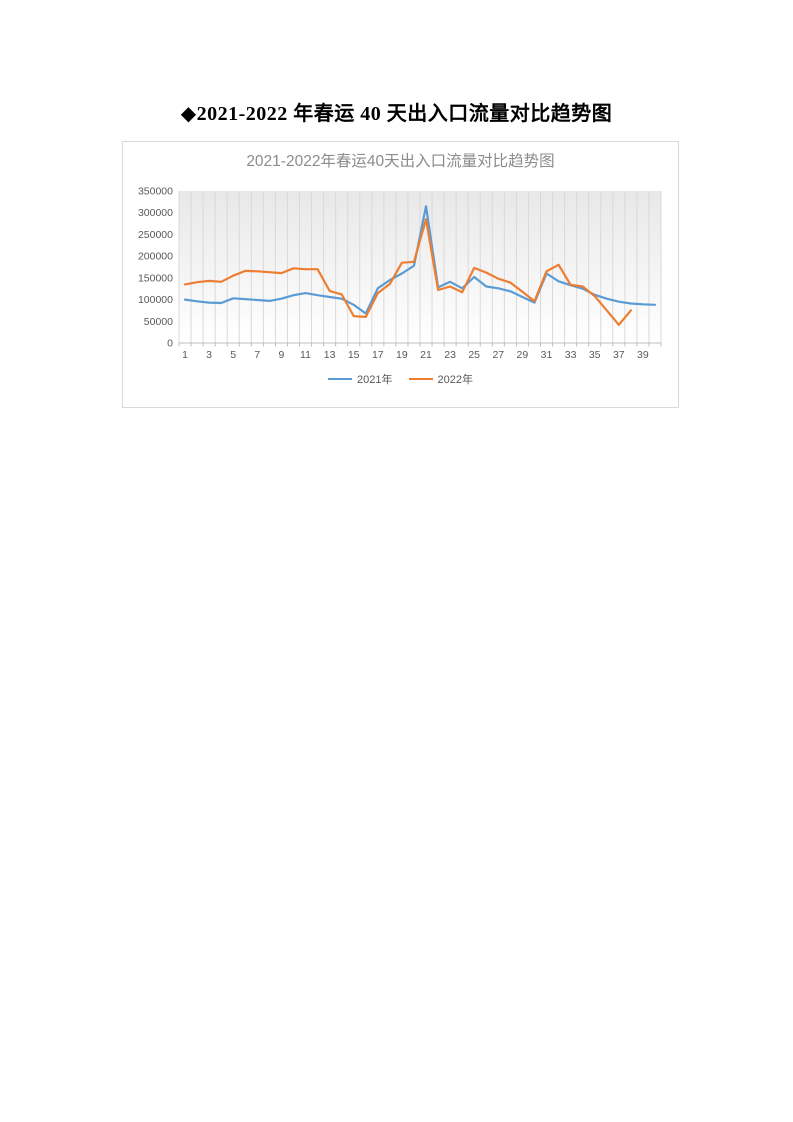 The width and height of the screenshot is (793, 1122). Describe the element at coordinates (155, 192) in the screenshot. I see `svg-text: 350000` at that location.